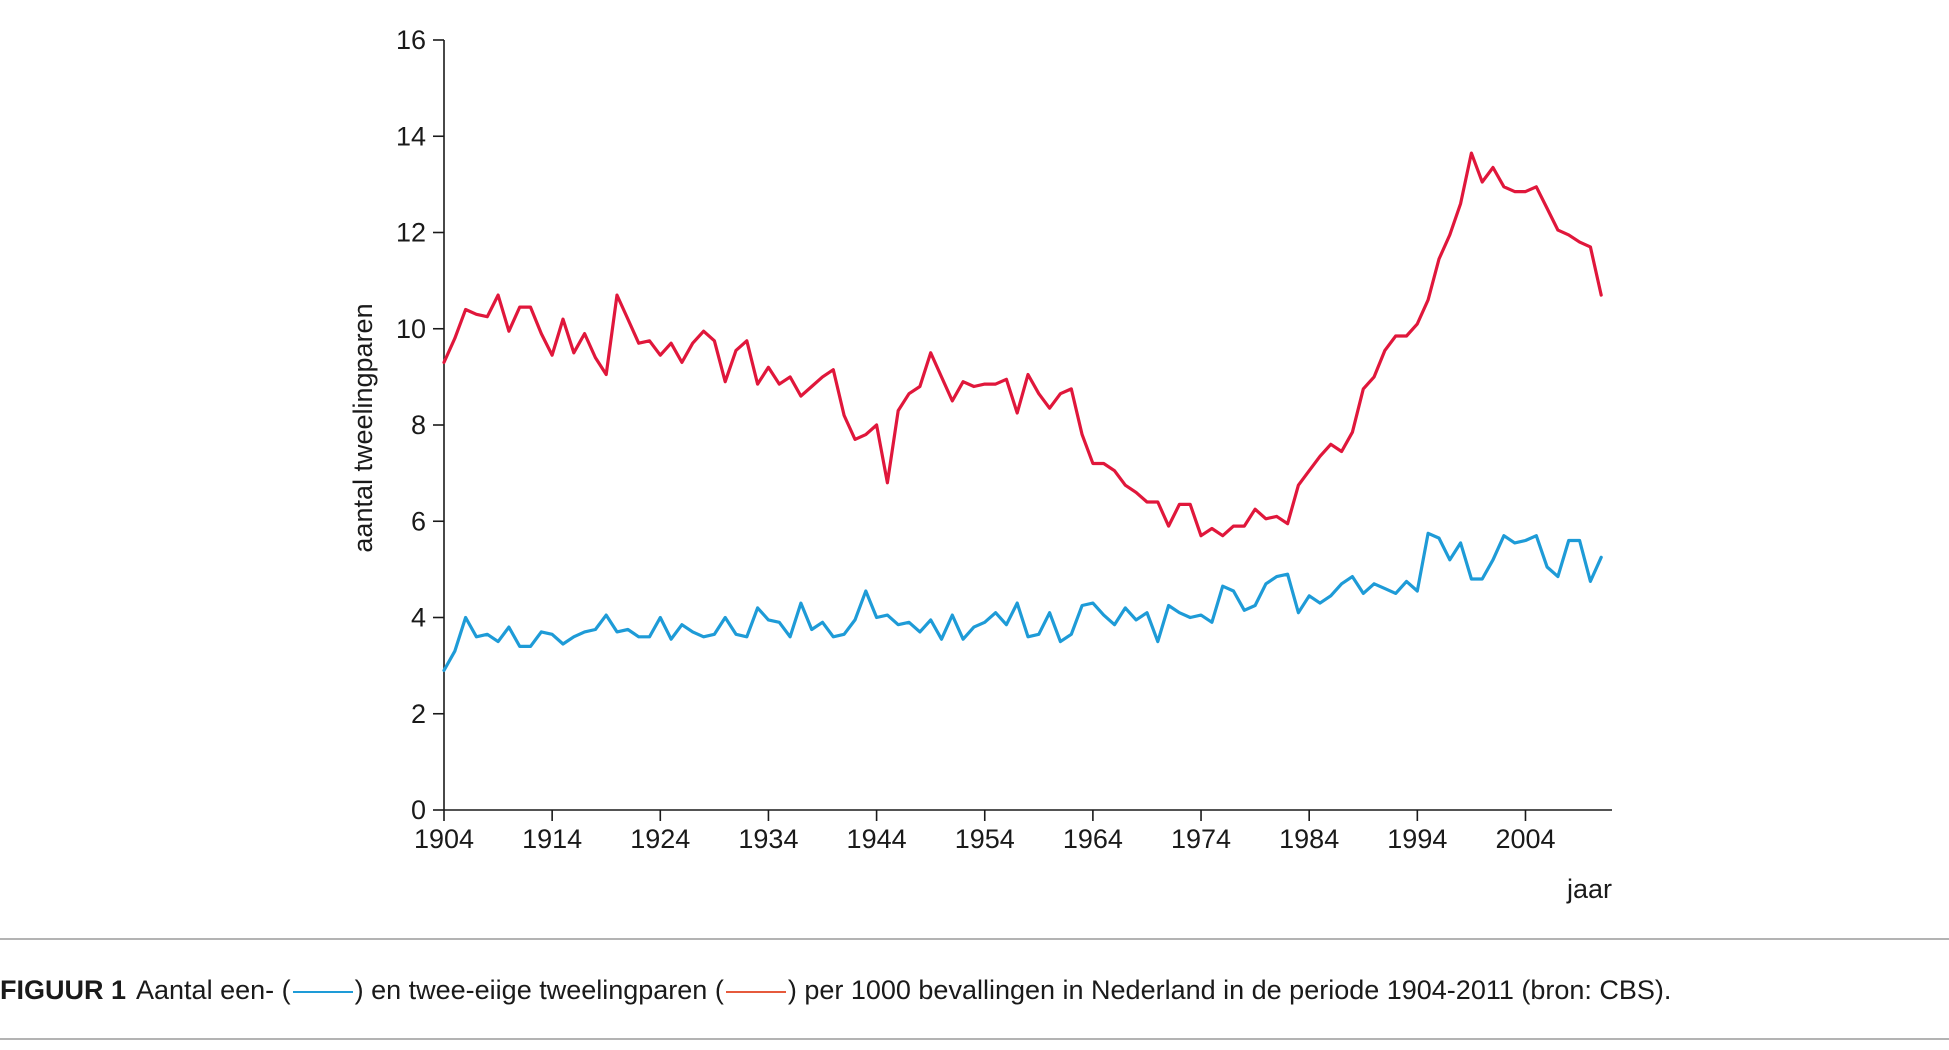  Describe the element at coordinates (363, 427) in the screenshot. I see `y-axis-title: aantal tweelingparen` at that location.